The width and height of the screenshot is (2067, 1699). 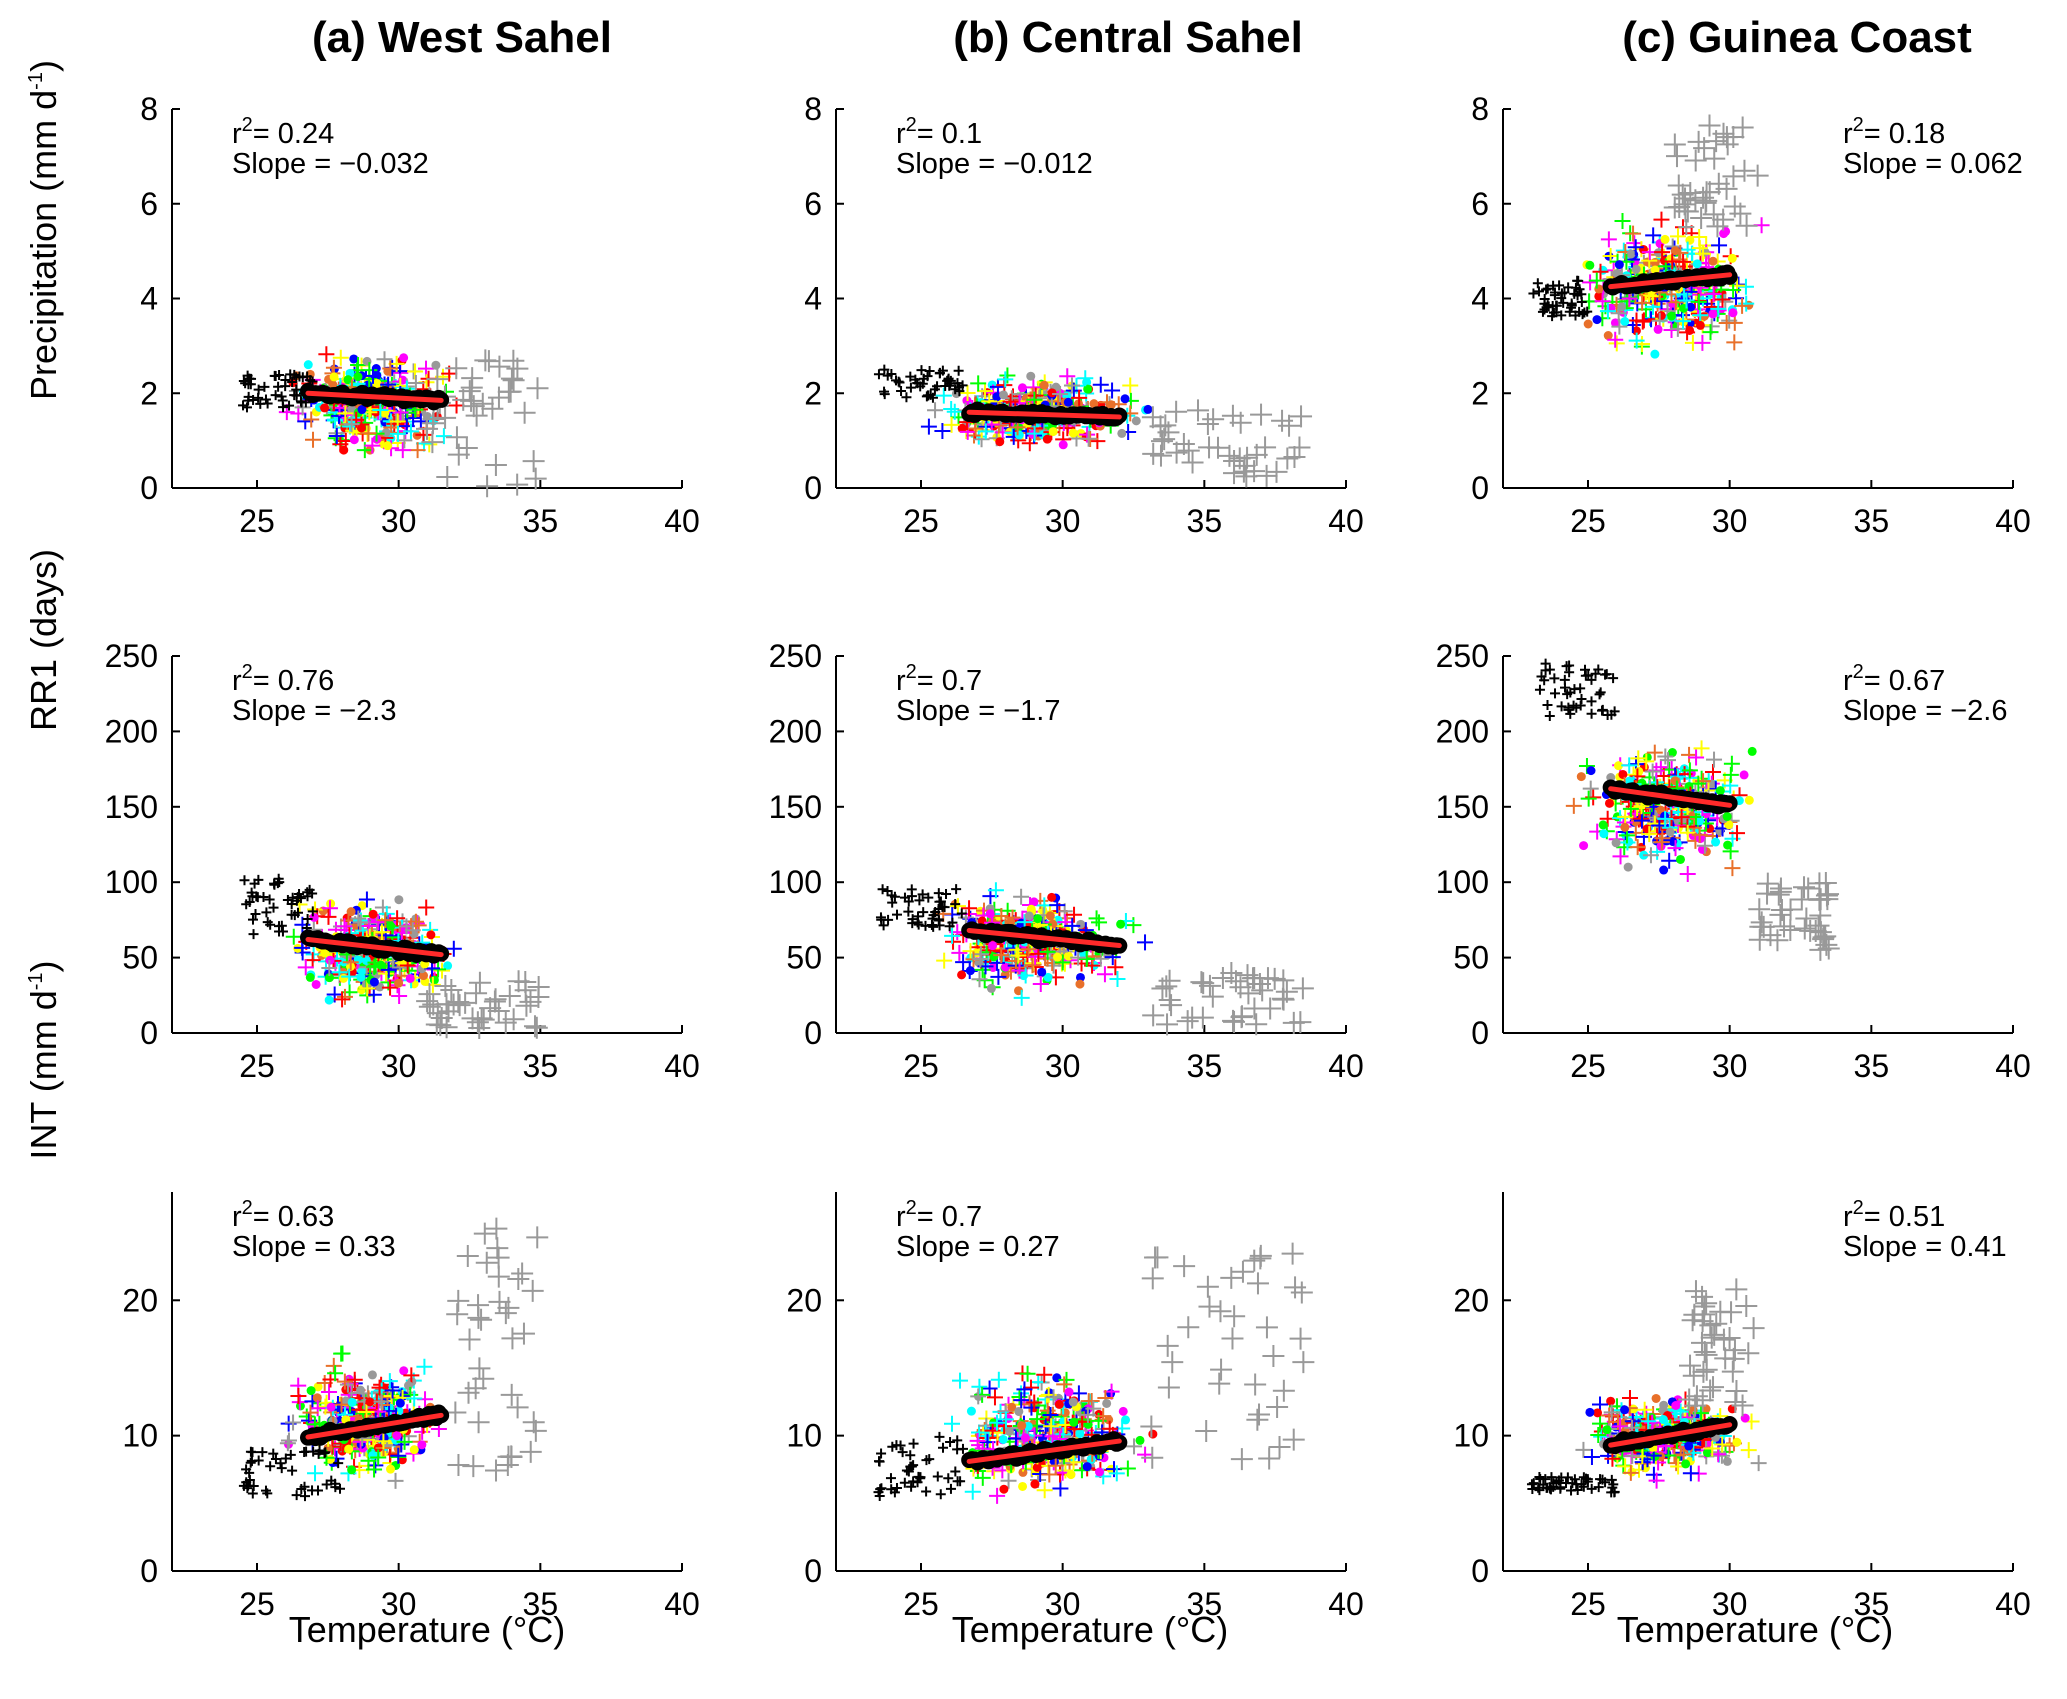 I want to click on x-tick-label: 25, so click(x=921, y=1604).